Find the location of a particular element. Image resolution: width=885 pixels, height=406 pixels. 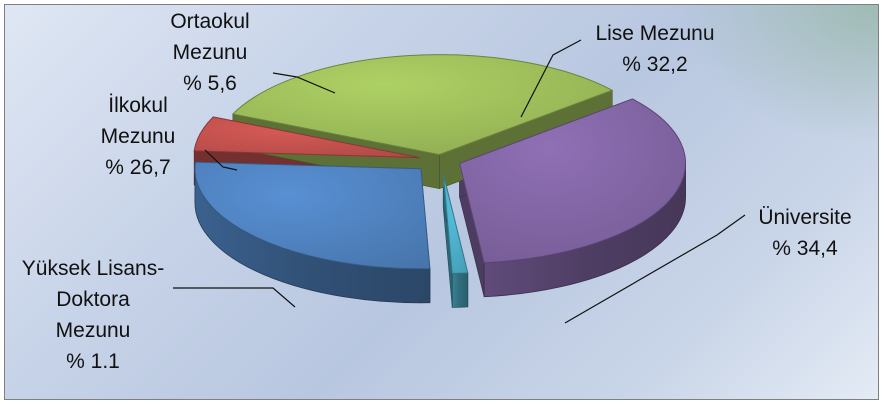

label-lise-name: Lise Mezunu is located at coordinates (655, 33).